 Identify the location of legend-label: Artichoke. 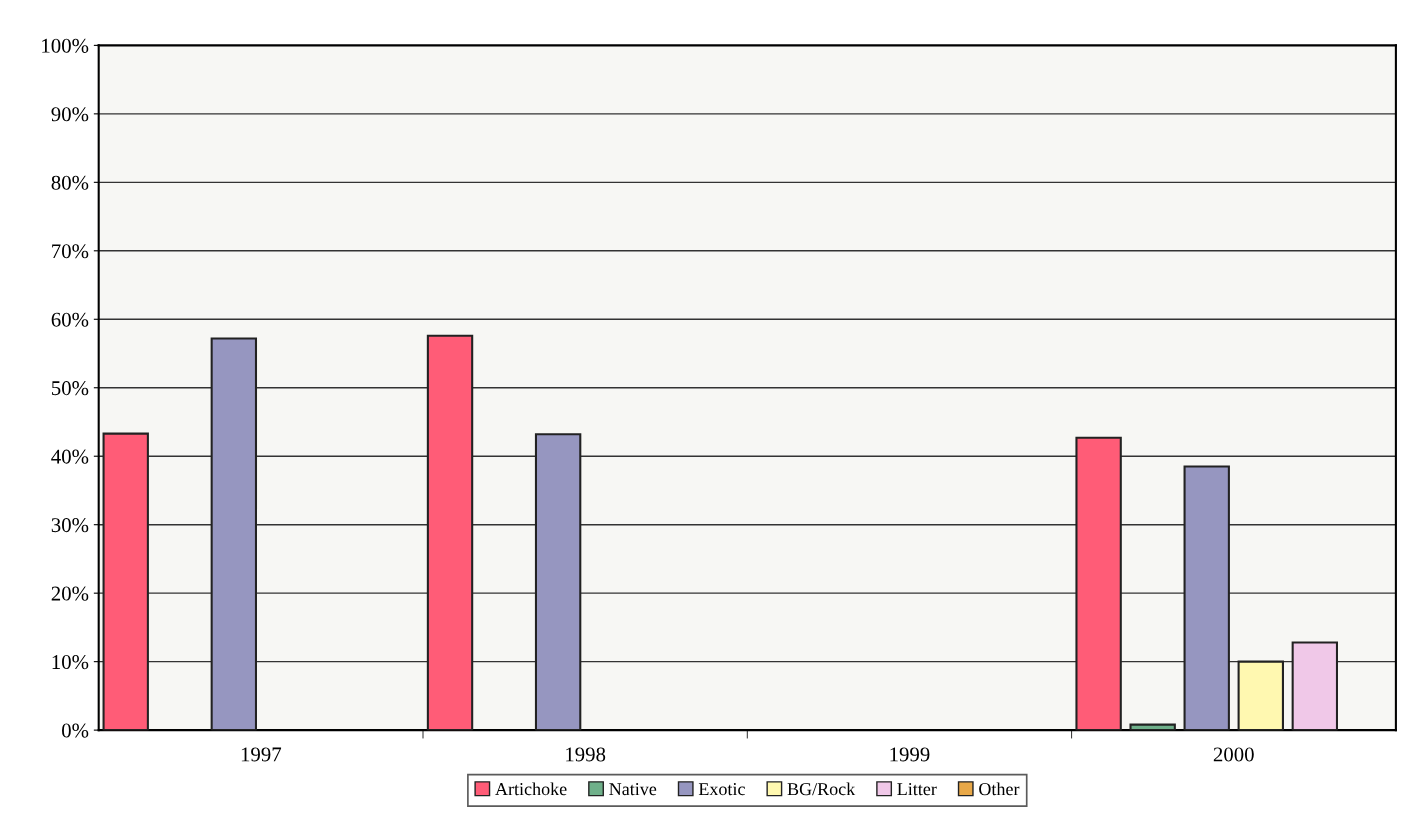
(531, 789).